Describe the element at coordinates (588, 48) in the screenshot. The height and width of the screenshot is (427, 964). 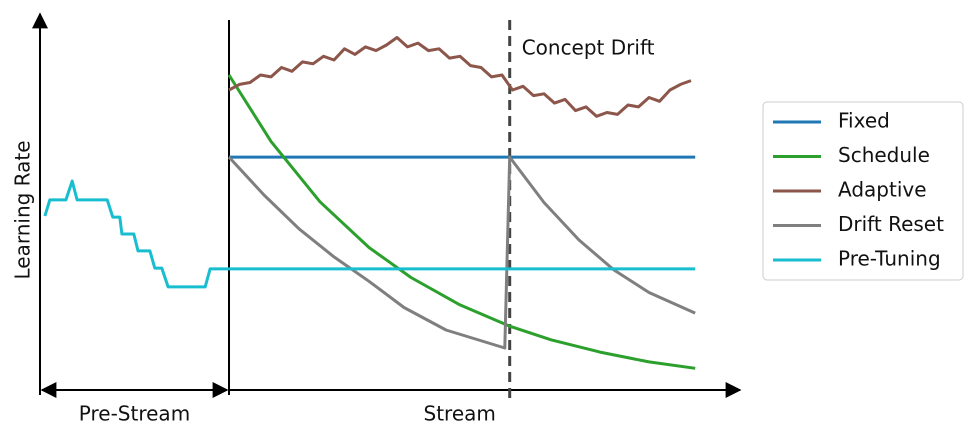
I see `drift-label: Concept Drift` at that location.